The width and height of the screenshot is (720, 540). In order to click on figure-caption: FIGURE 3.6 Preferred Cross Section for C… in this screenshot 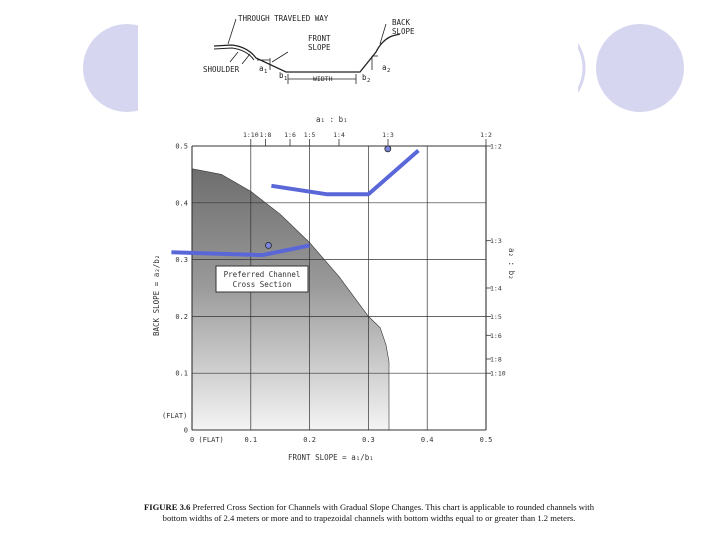, I will do `click(369, 513)`.